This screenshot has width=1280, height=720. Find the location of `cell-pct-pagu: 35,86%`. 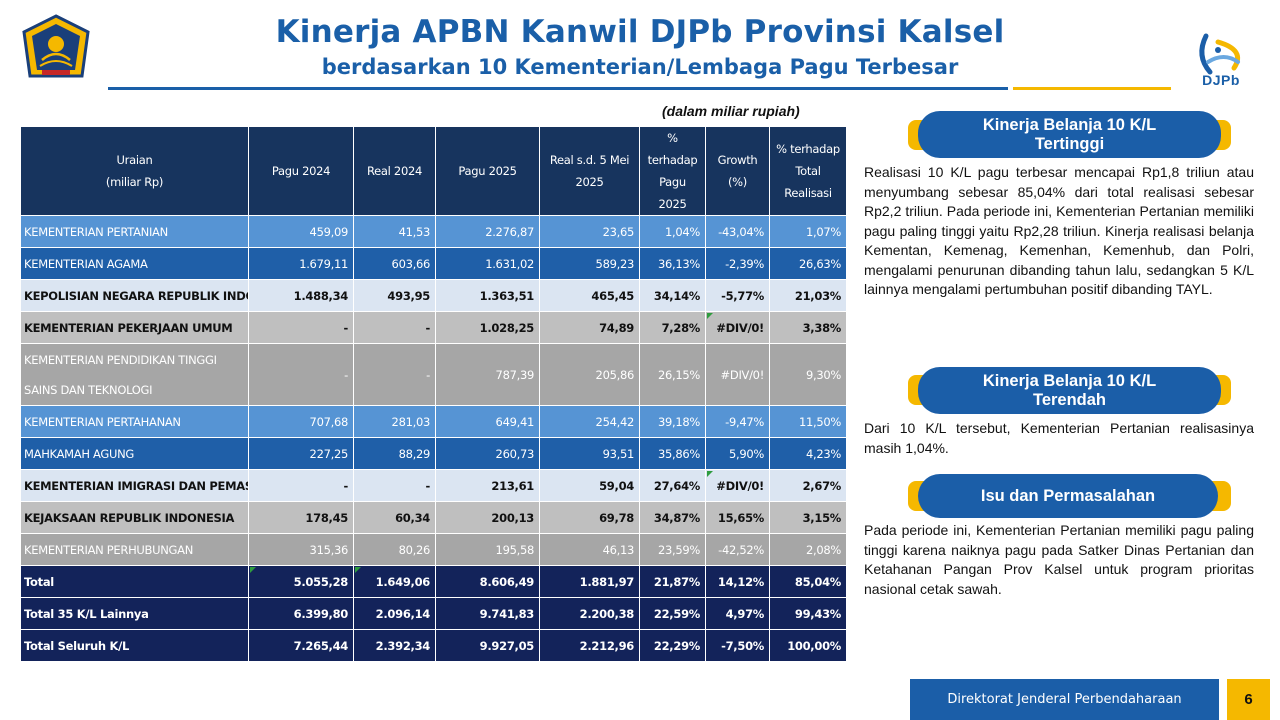

cell-pct-pagu: 35,86% is located at coordinates (672, 453).